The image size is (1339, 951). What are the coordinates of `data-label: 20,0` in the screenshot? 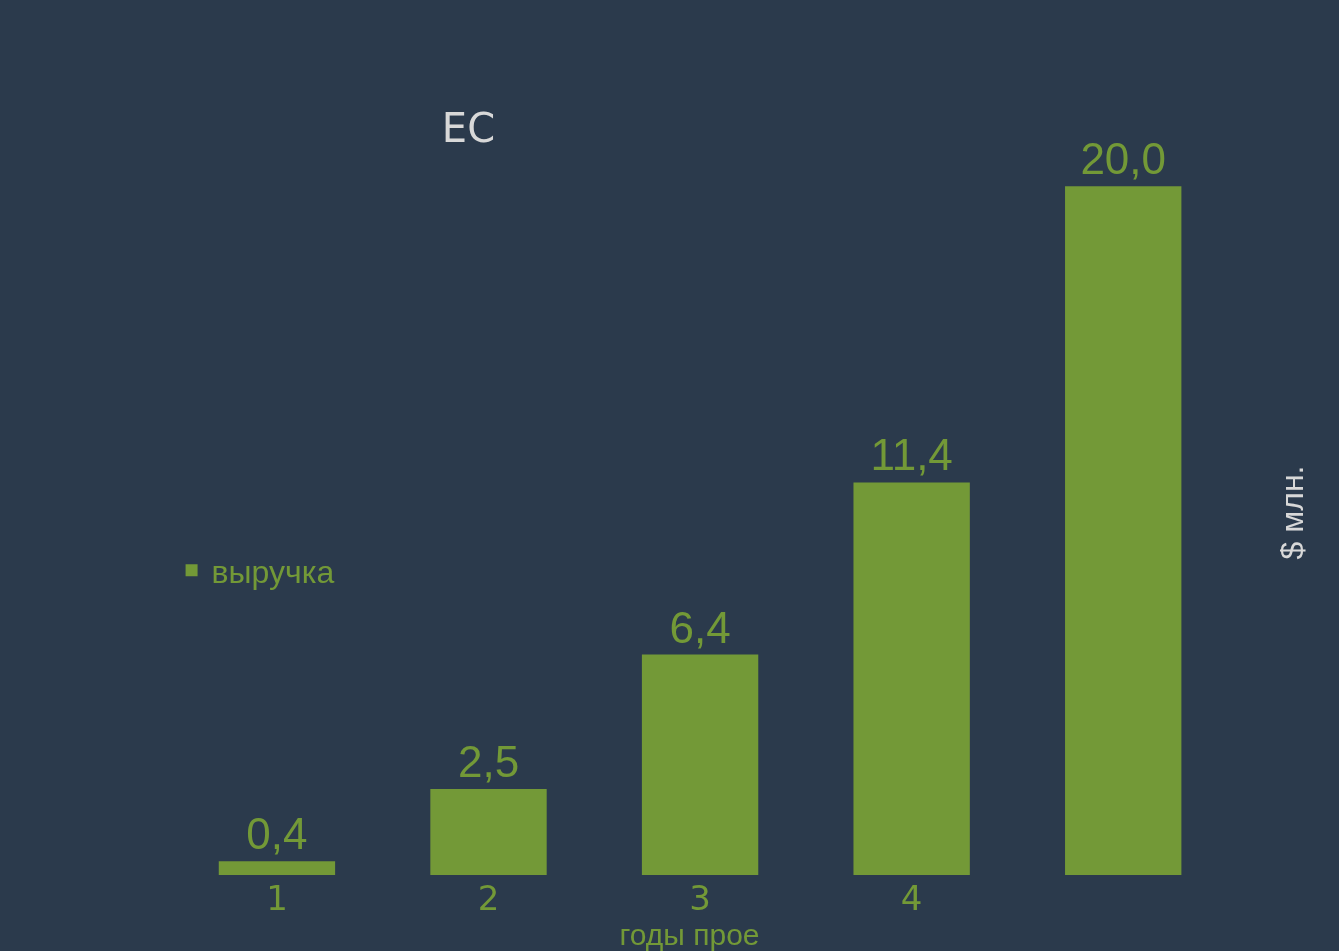 It's located at (1123, 159).